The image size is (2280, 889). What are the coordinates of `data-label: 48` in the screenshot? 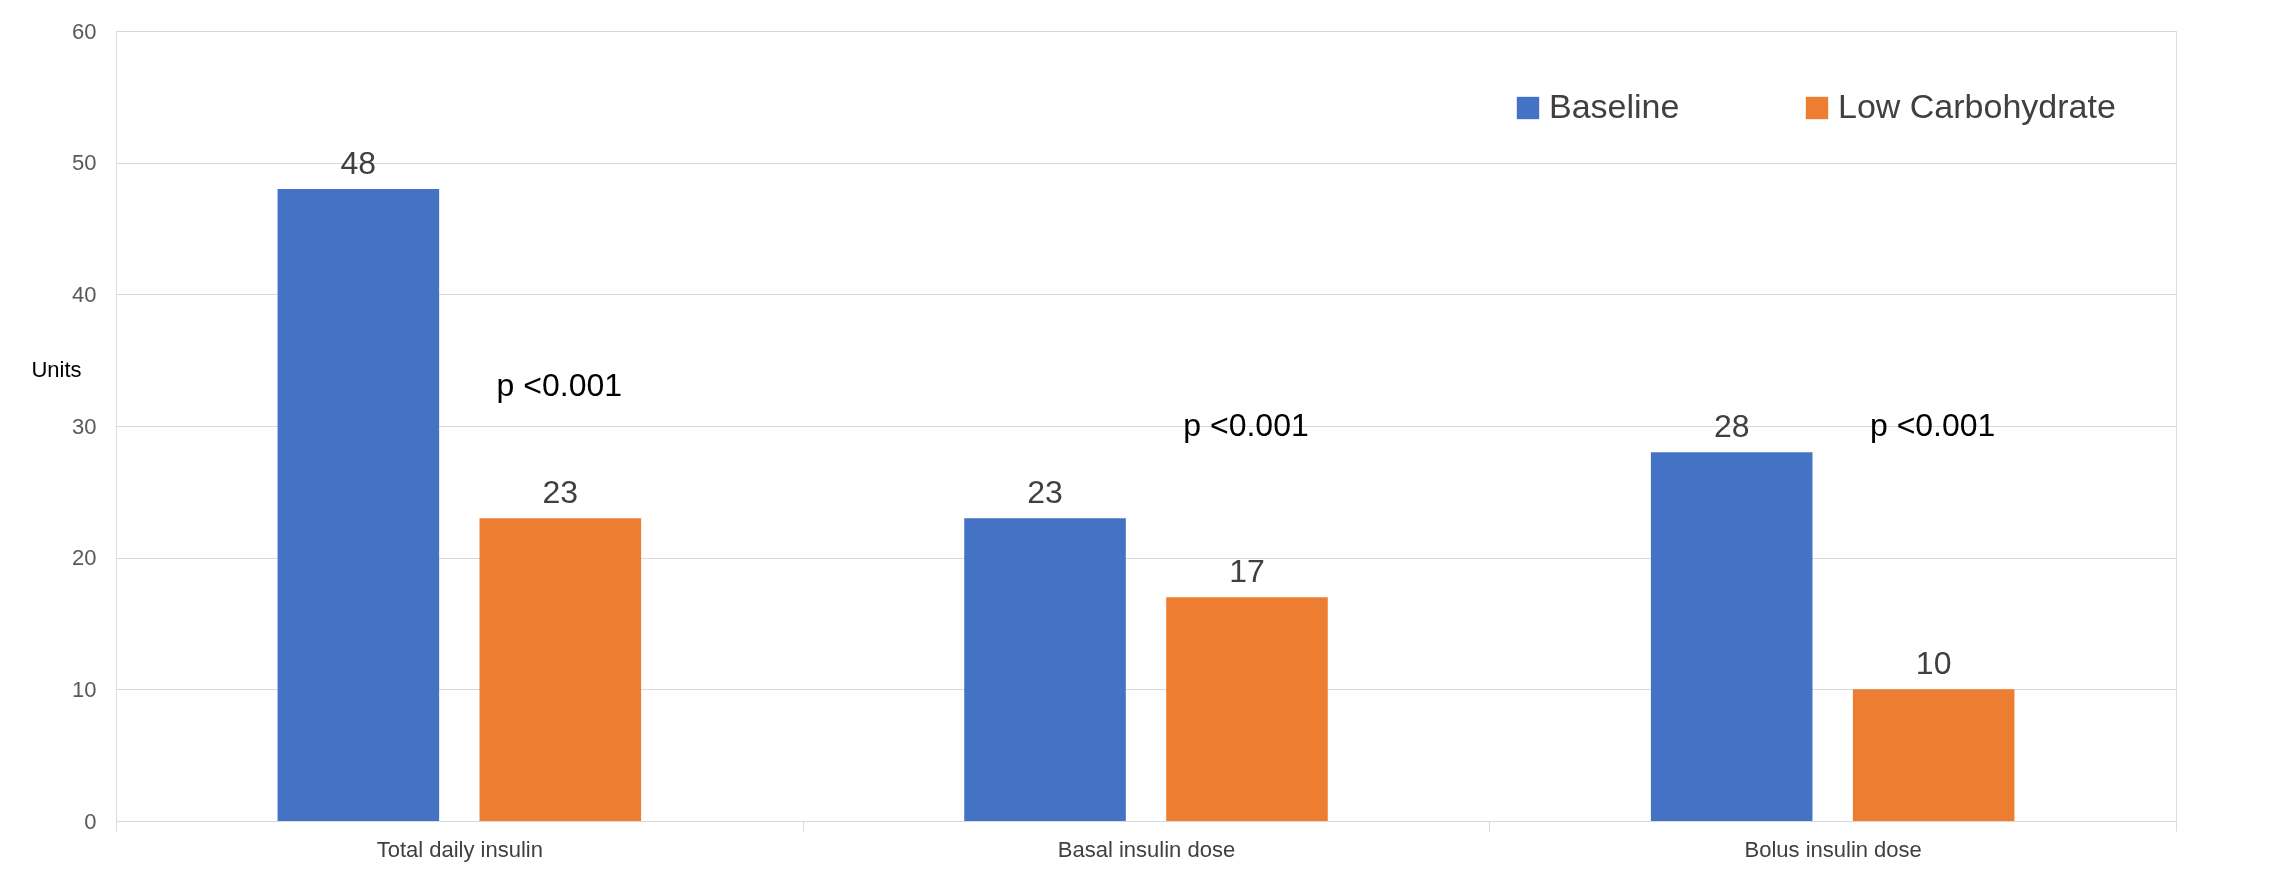 It's located at (358, 163).